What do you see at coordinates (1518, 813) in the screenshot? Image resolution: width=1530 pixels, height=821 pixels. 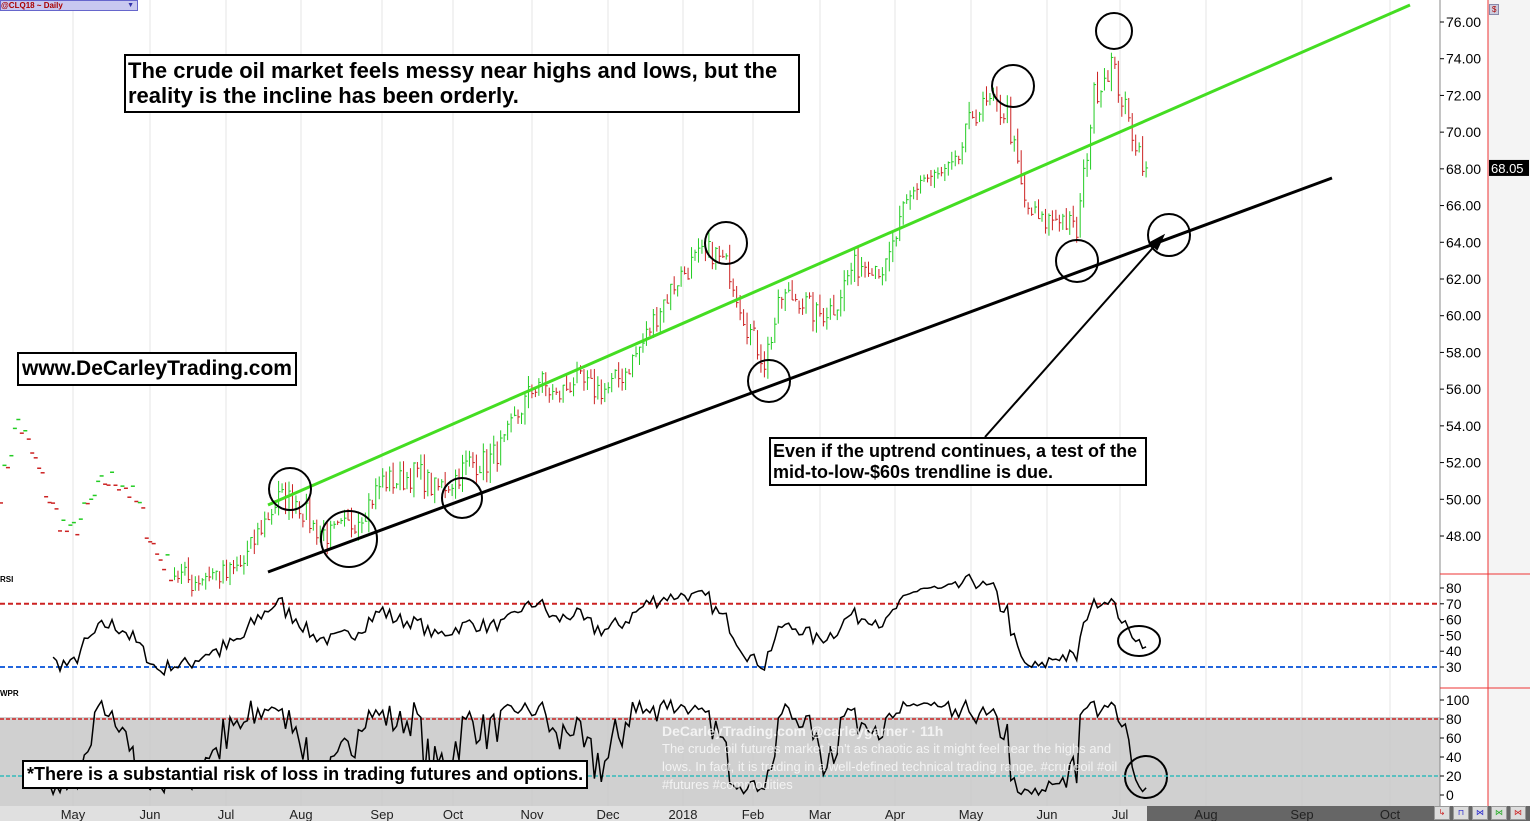 I see `zoom-out-icon: ⋈` at bounding box center [1518, 813].